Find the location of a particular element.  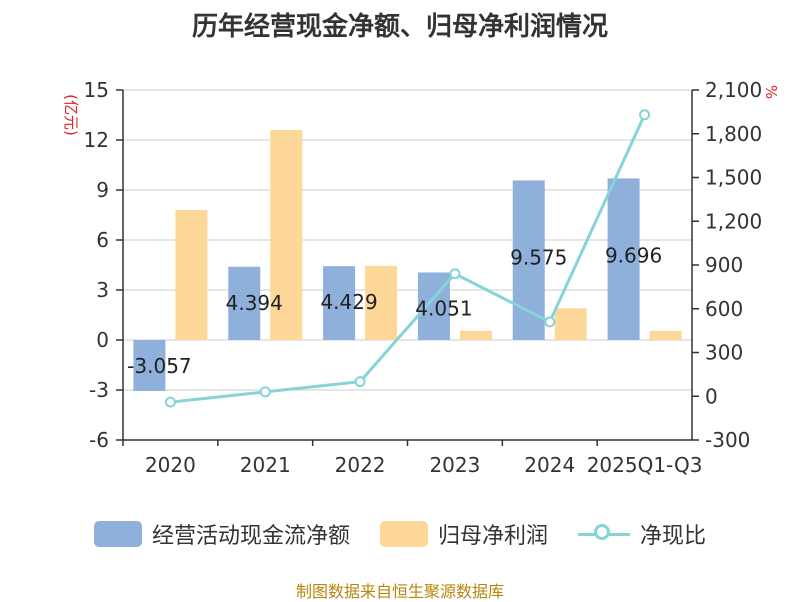

legend-item-ratio: 净现比 is located at coordinates (642, 534).